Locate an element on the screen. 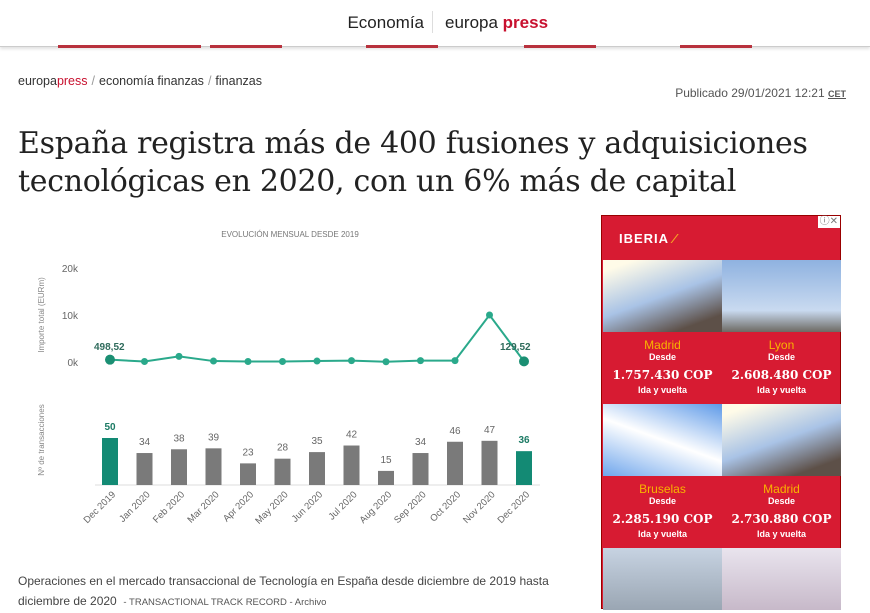  site-logo: europa press is located at coordinates (496, 23).